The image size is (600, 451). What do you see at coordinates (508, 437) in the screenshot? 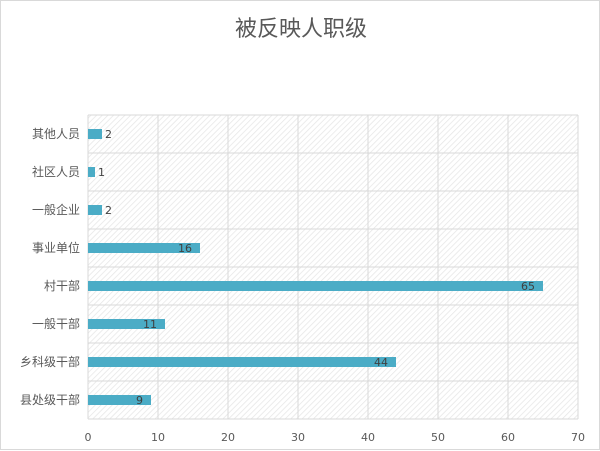
I see `x-tick-label: 60` at bounding box center [508, 437].